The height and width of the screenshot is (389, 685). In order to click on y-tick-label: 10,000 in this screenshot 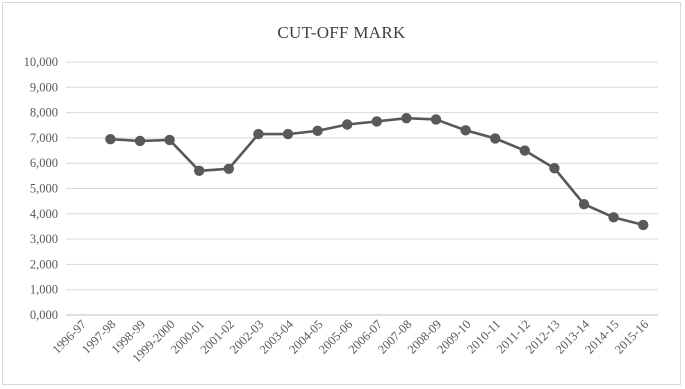, I will do `click(41, 62)`.